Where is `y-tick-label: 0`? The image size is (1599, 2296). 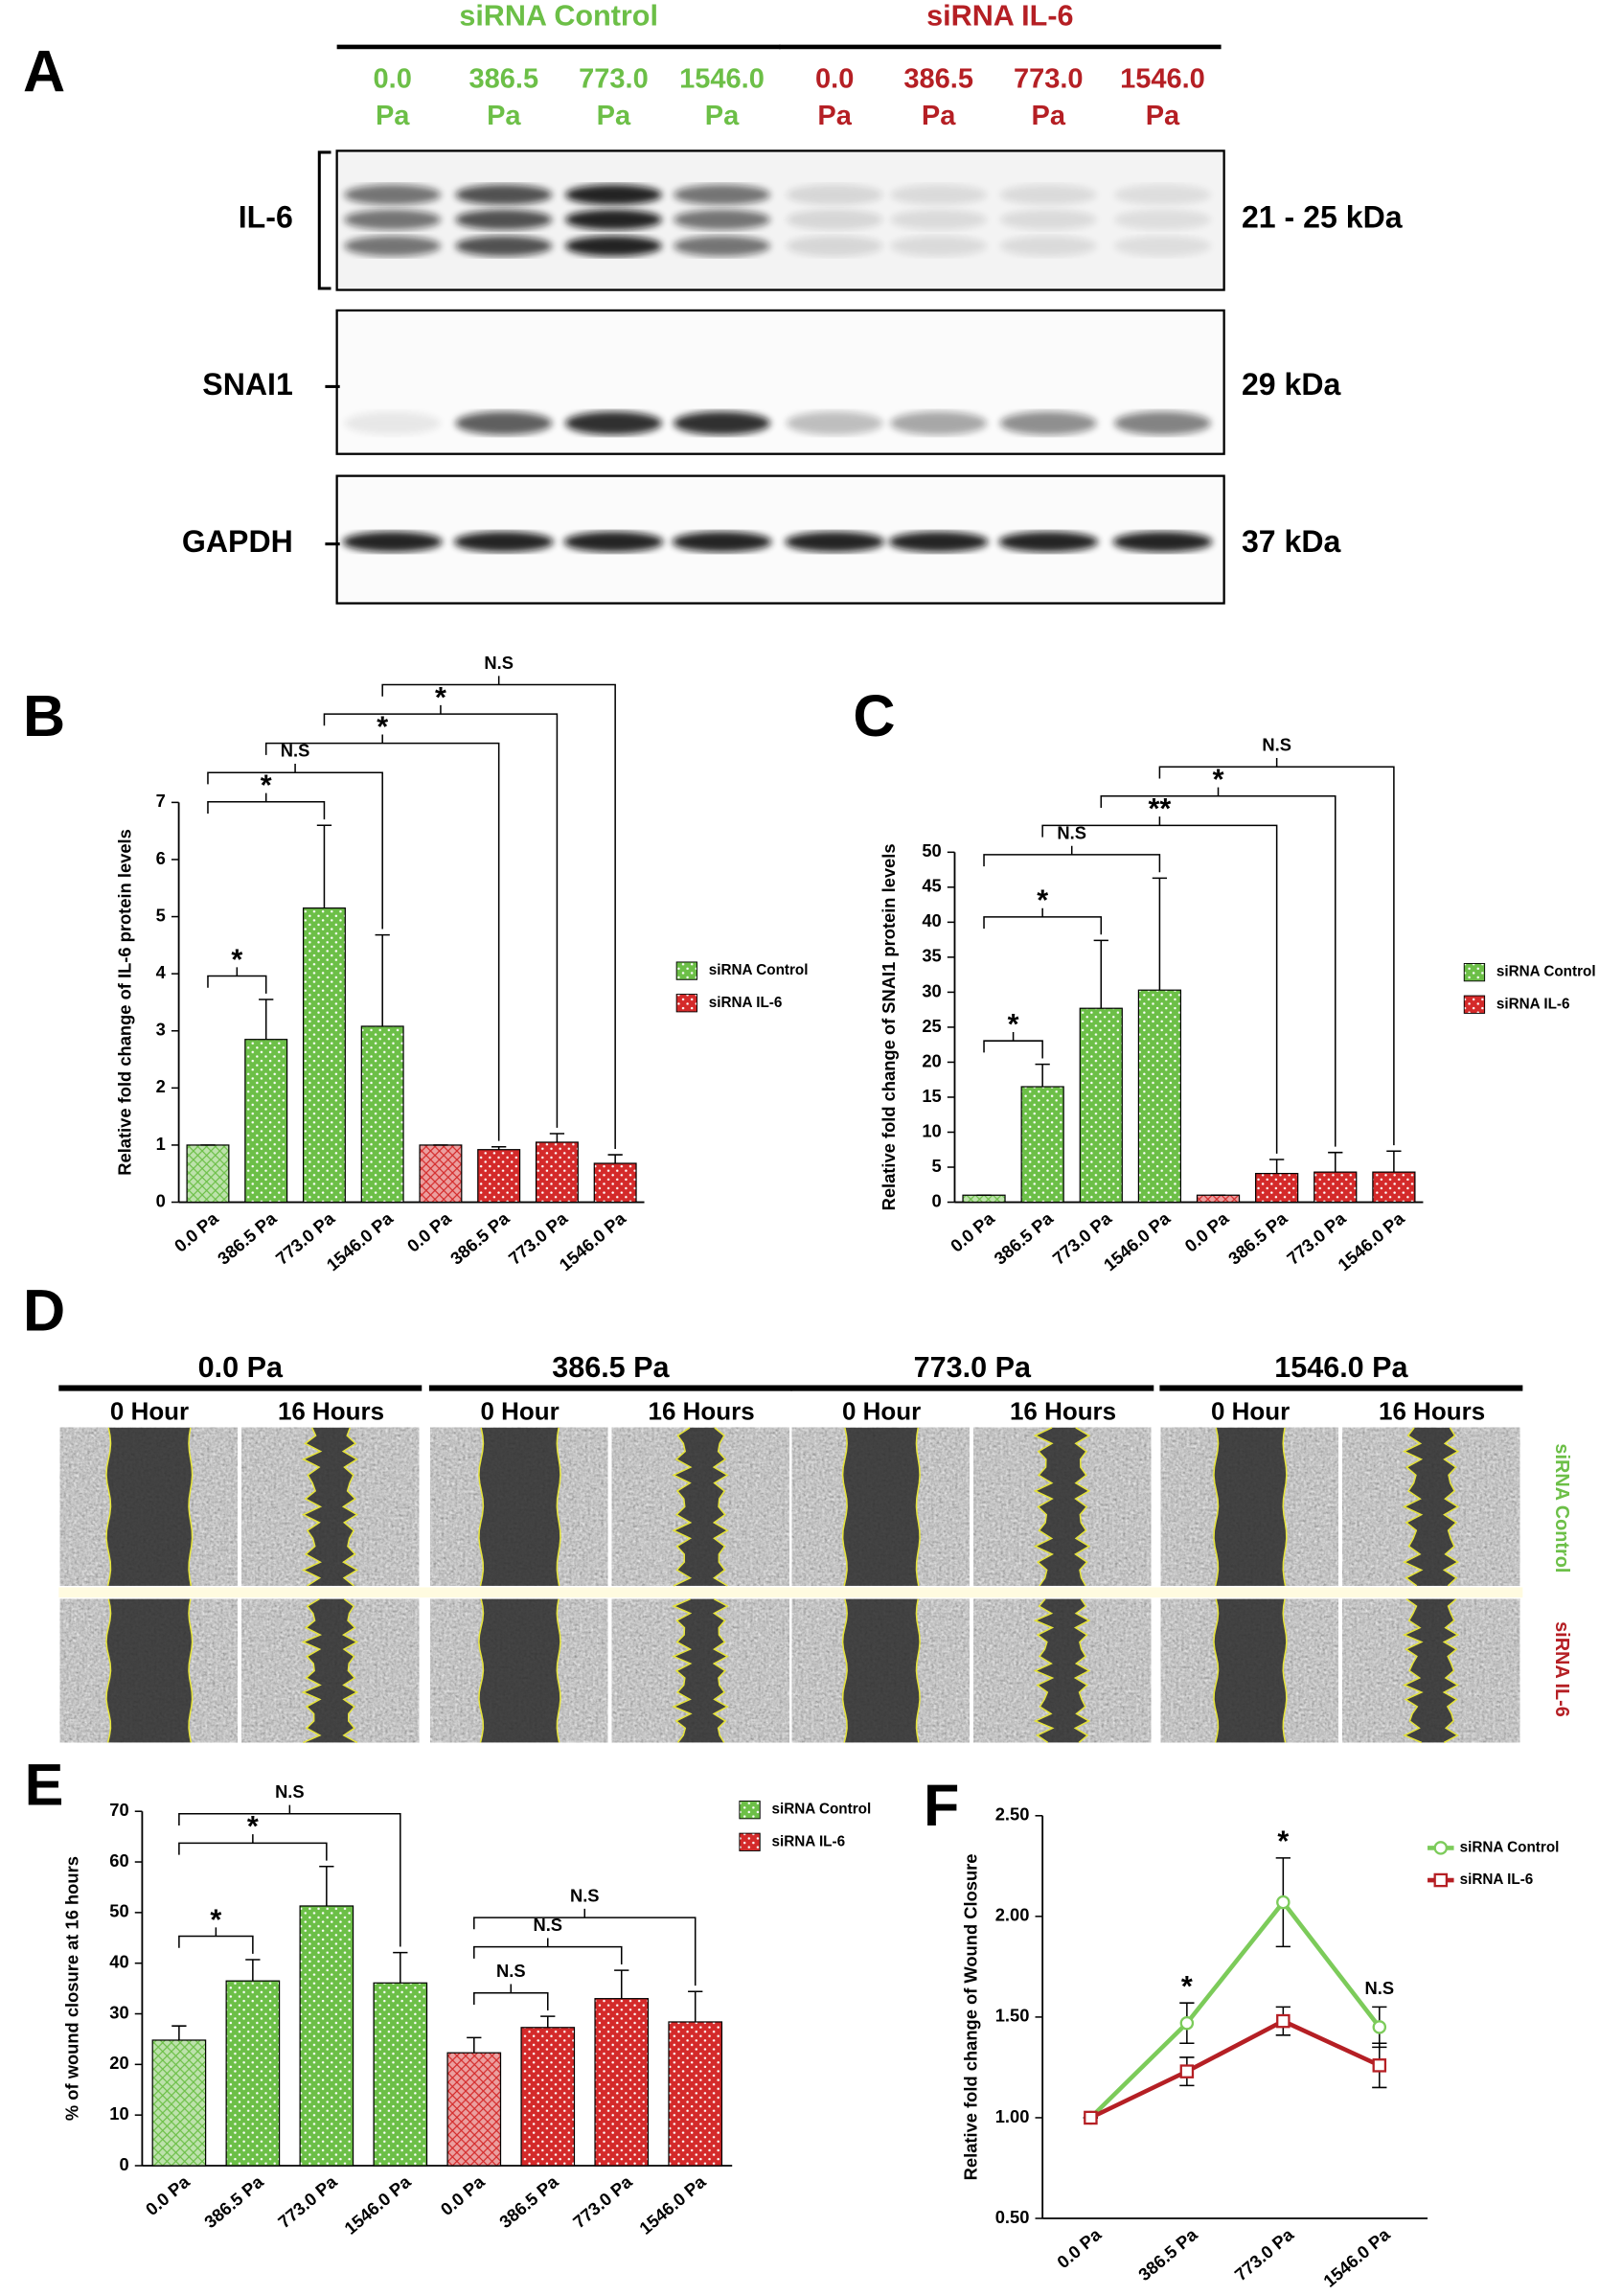 y-tick-label: 0 is located at coordinates (937, 1200).